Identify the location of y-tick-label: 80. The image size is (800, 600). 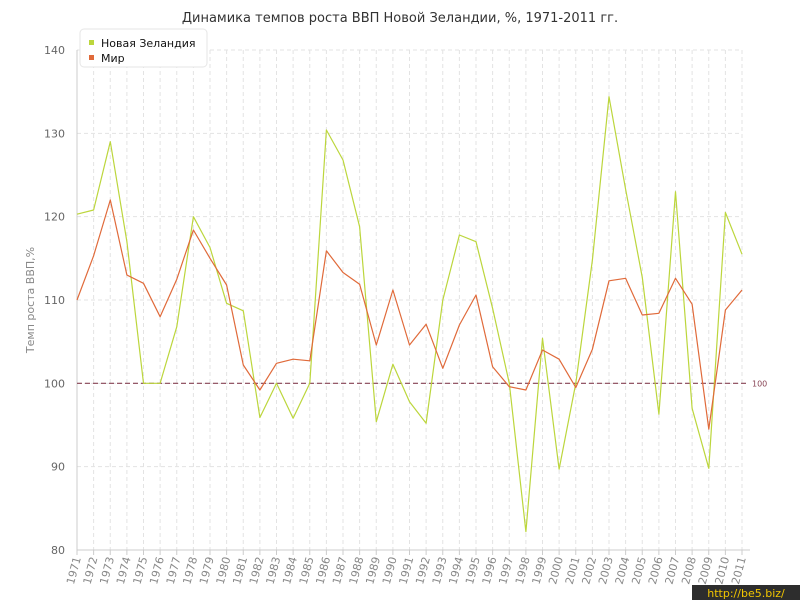
(58, 550).